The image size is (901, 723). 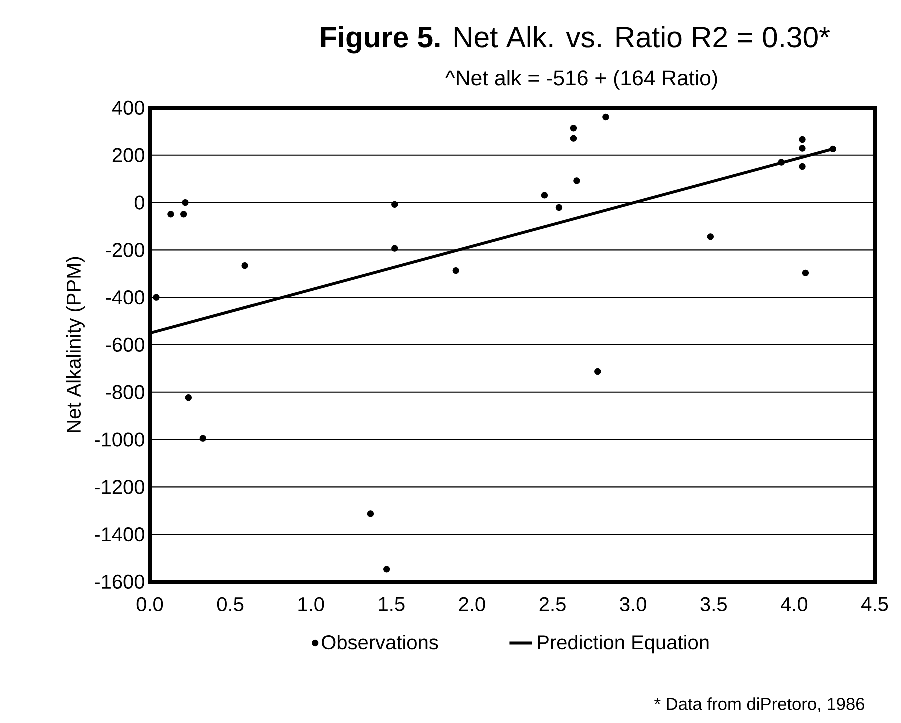 What do you see at coordinates (794, 604) in the screenshot?
I see `x-tick-label: 4.0` at bounding box center [794, 604].